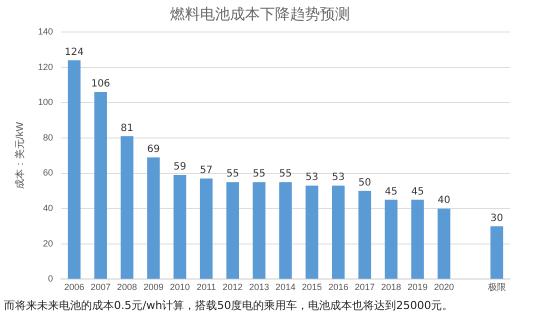  What do you see at coordinates (74, 52) in the screenshot?
I see `data-label: 124` at bounding box center [74, 52].